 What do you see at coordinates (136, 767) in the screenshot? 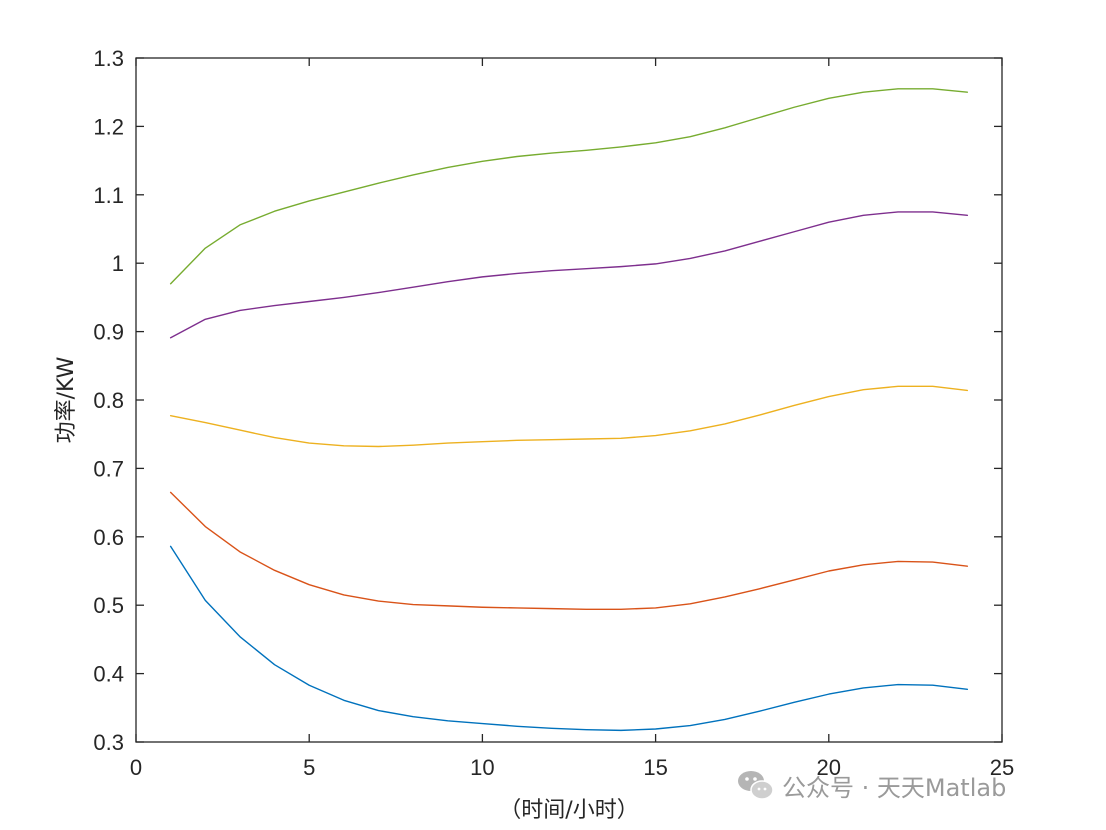
I see `x-tick-label: 0` at bounding box center [136, 767].